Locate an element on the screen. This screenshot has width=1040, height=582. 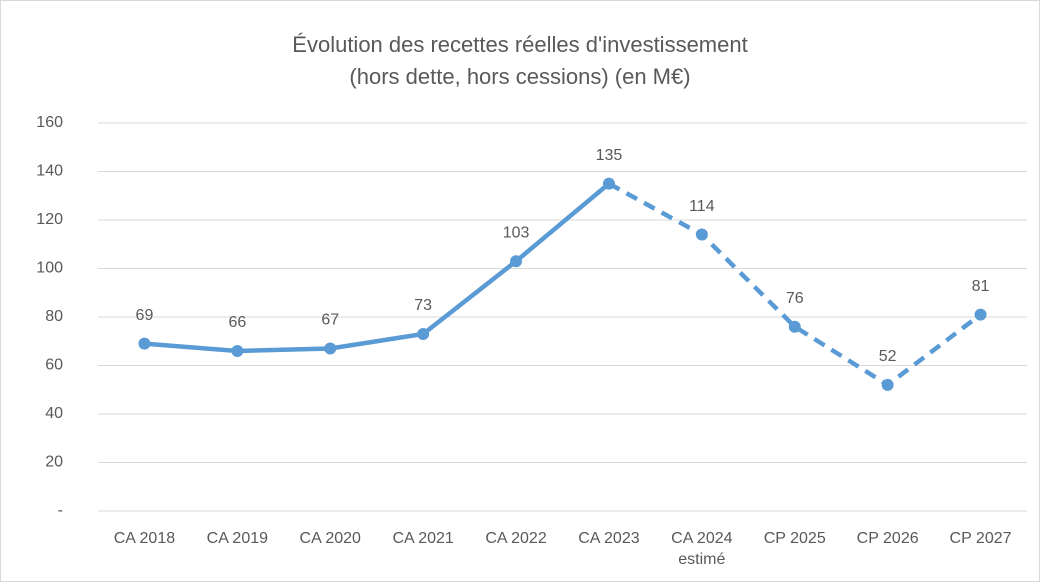
data-label: 114 is located at coordinates (702, 206).